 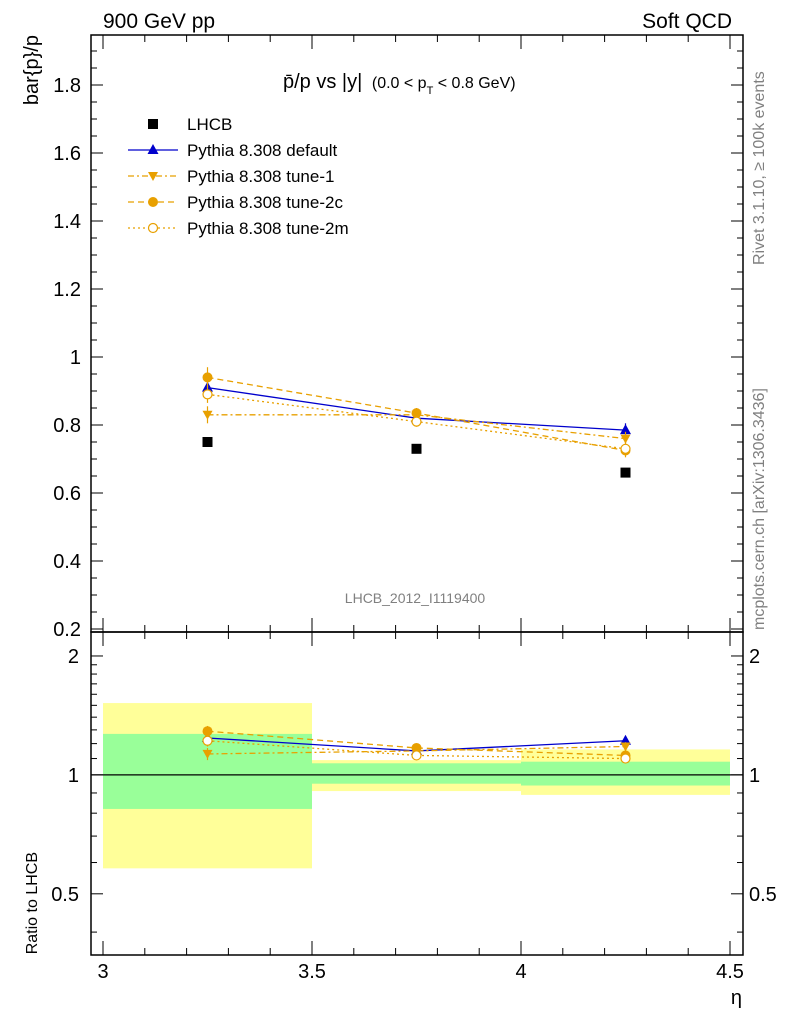 I want to click on main-y-tick-label: 0.8, so click(x=67, y=426).